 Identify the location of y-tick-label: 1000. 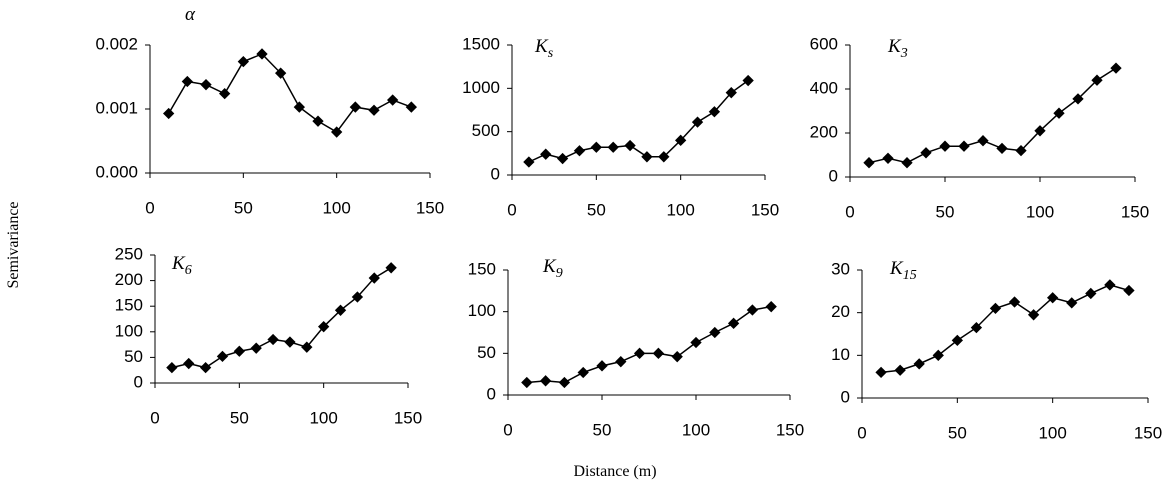
(481, 87).